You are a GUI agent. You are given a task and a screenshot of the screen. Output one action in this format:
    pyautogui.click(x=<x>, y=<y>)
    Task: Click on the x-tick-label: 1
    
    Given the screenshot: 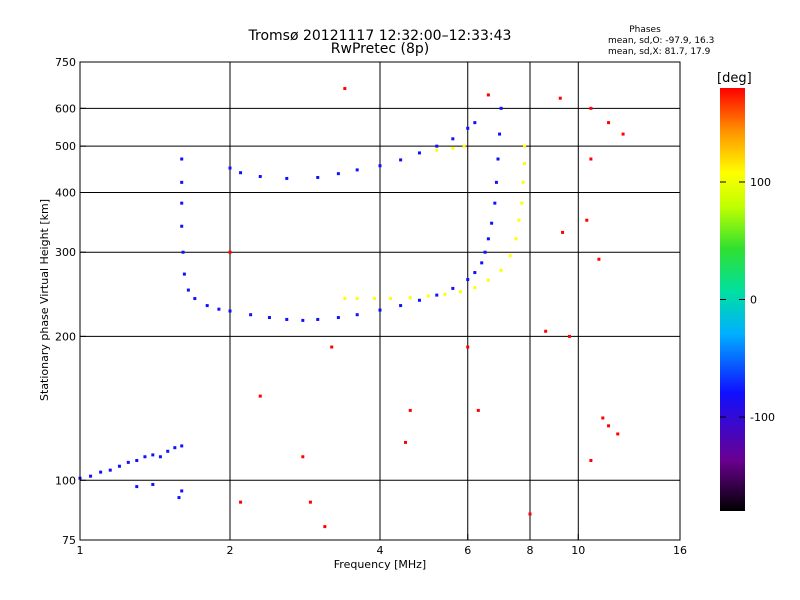 What is the action you would take?
    pyautogui.click(x=80, y=550)
    